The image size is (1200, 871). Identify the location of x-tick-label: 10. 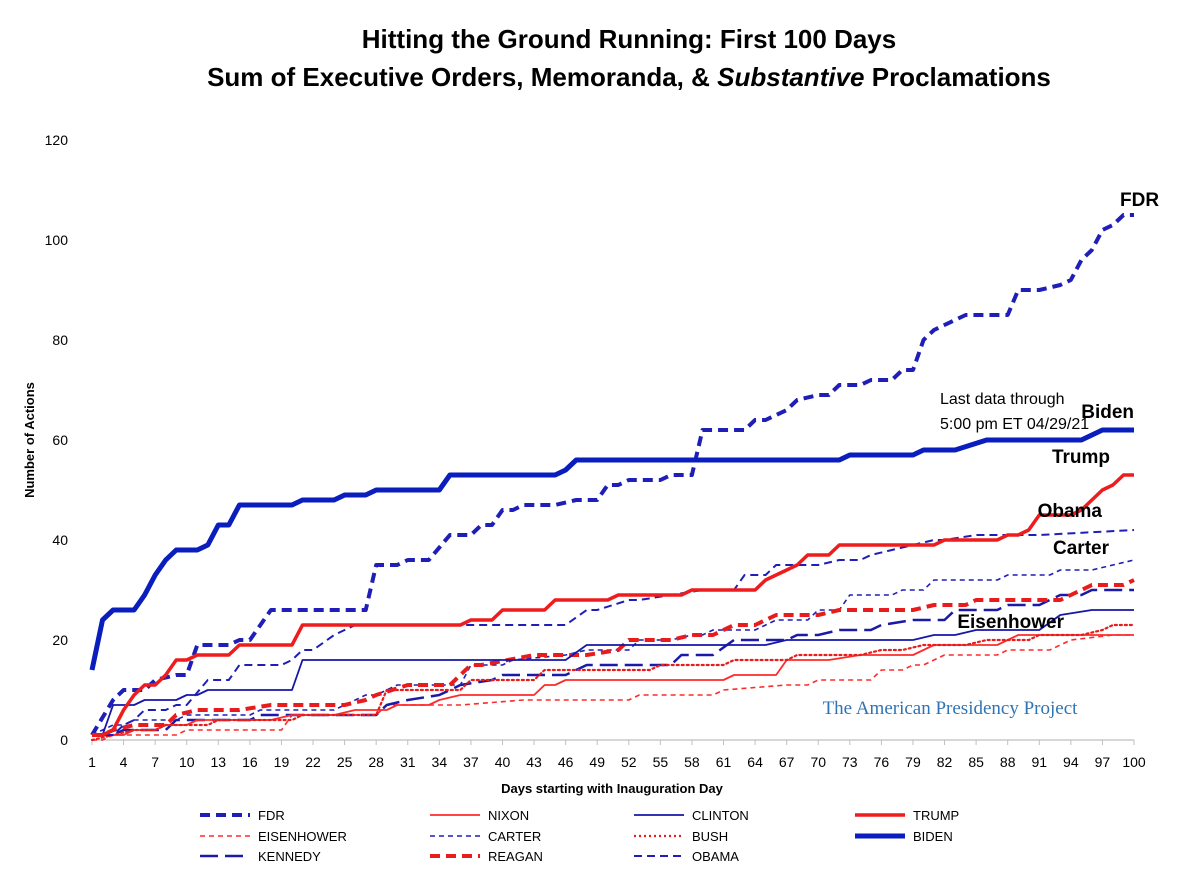
(187, 762).